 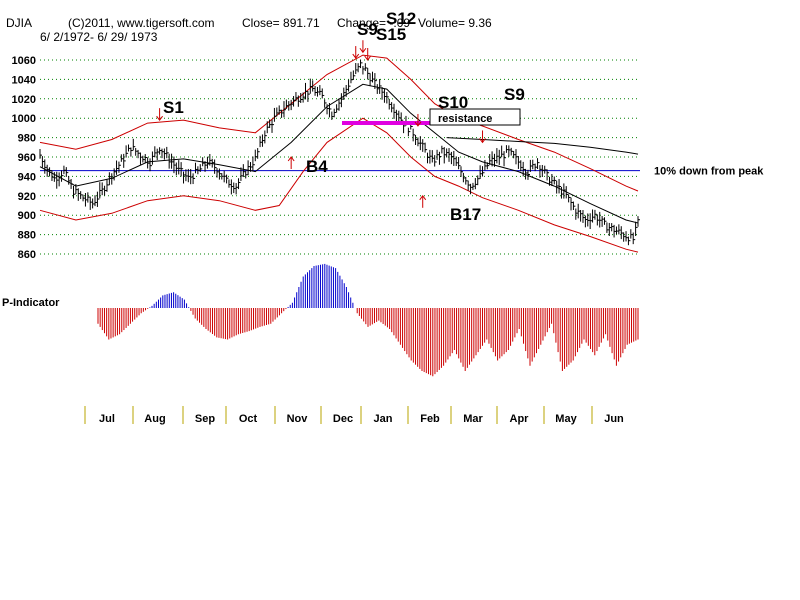 I want to click on y-tick-label: 880, so click(x=27, y=236).